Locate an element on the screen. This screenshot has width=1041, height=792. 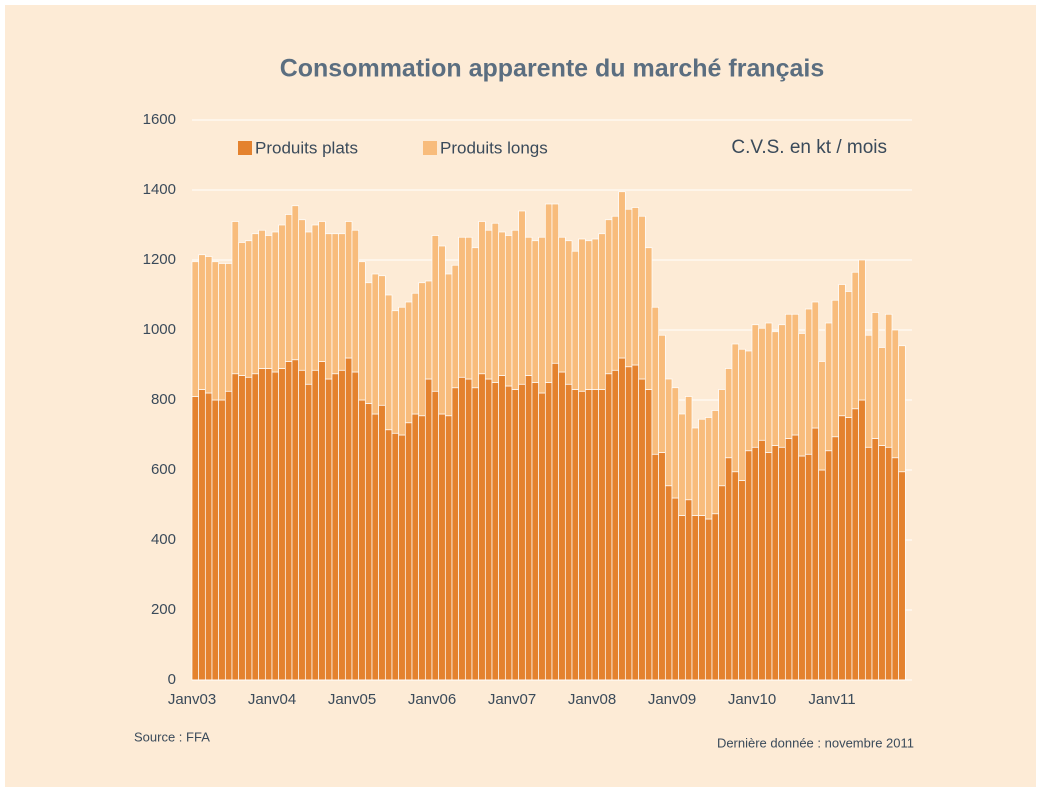
y-tick-label: 800 is located at coordinates (163, 399).